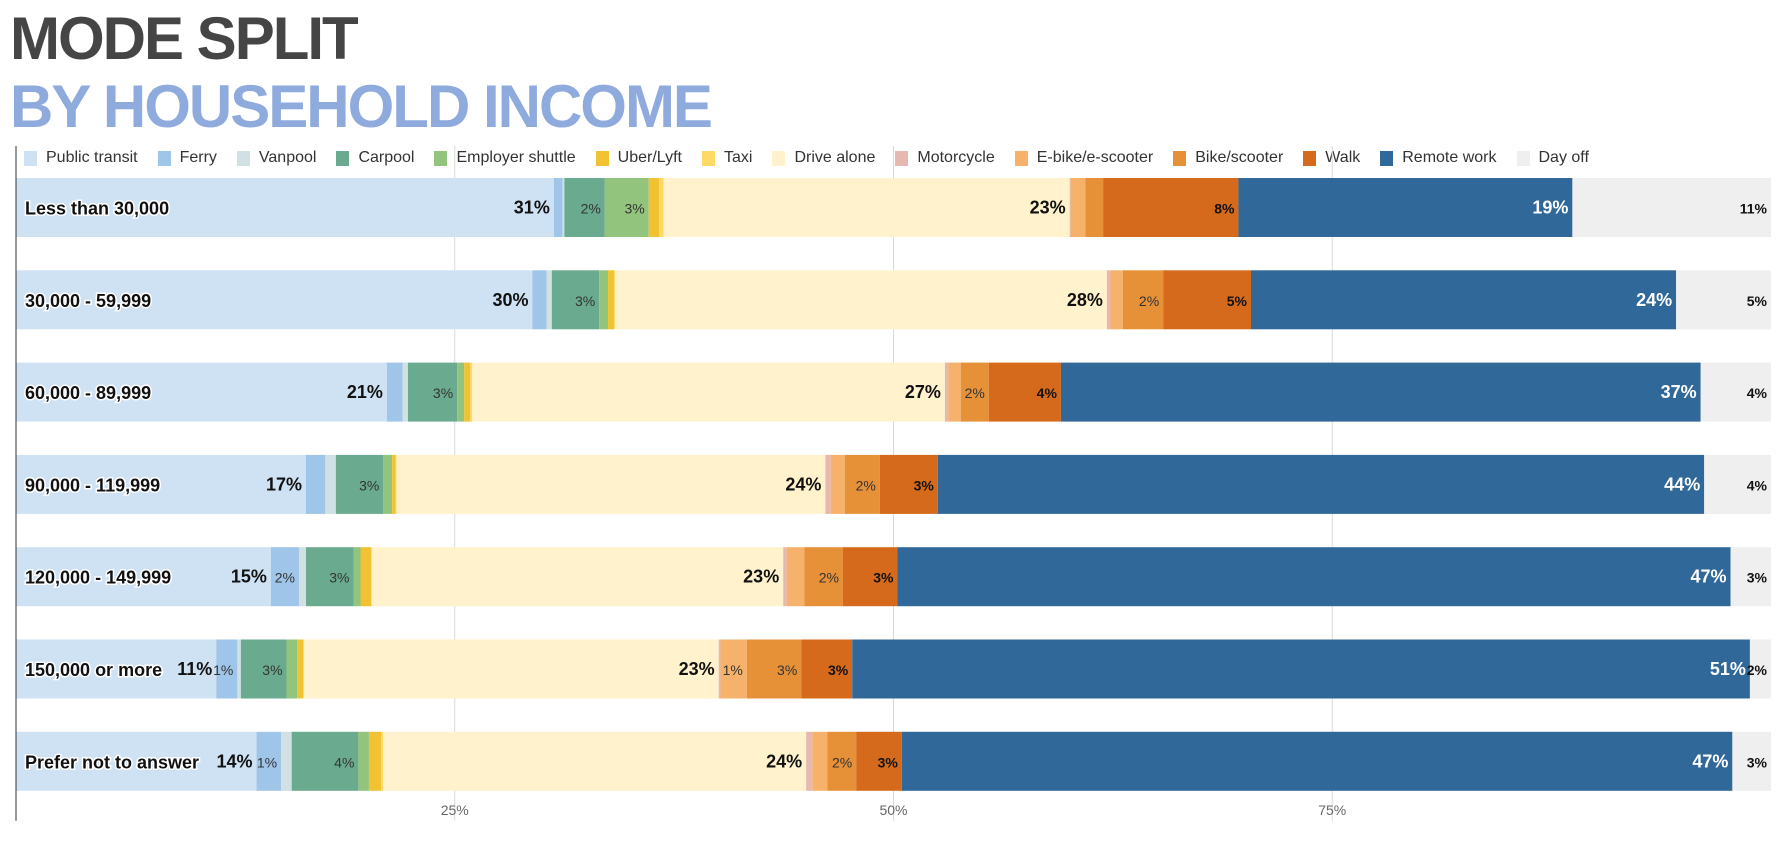  What do you see at coordinates (1228, 158) in the screenshot?
I see `legend-item-bike-scooter: Bike/scooter` at bounding box center [1228, 158].